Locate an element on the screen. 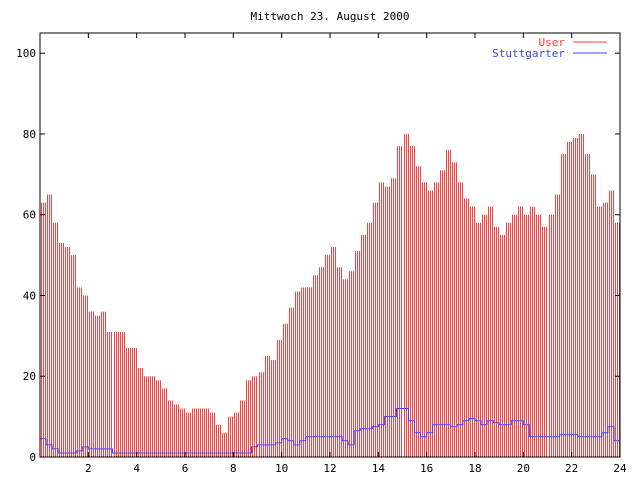 The height and width of the screenshot is (484, 640). stuttgarter-line is located at coordinates (330, 431).